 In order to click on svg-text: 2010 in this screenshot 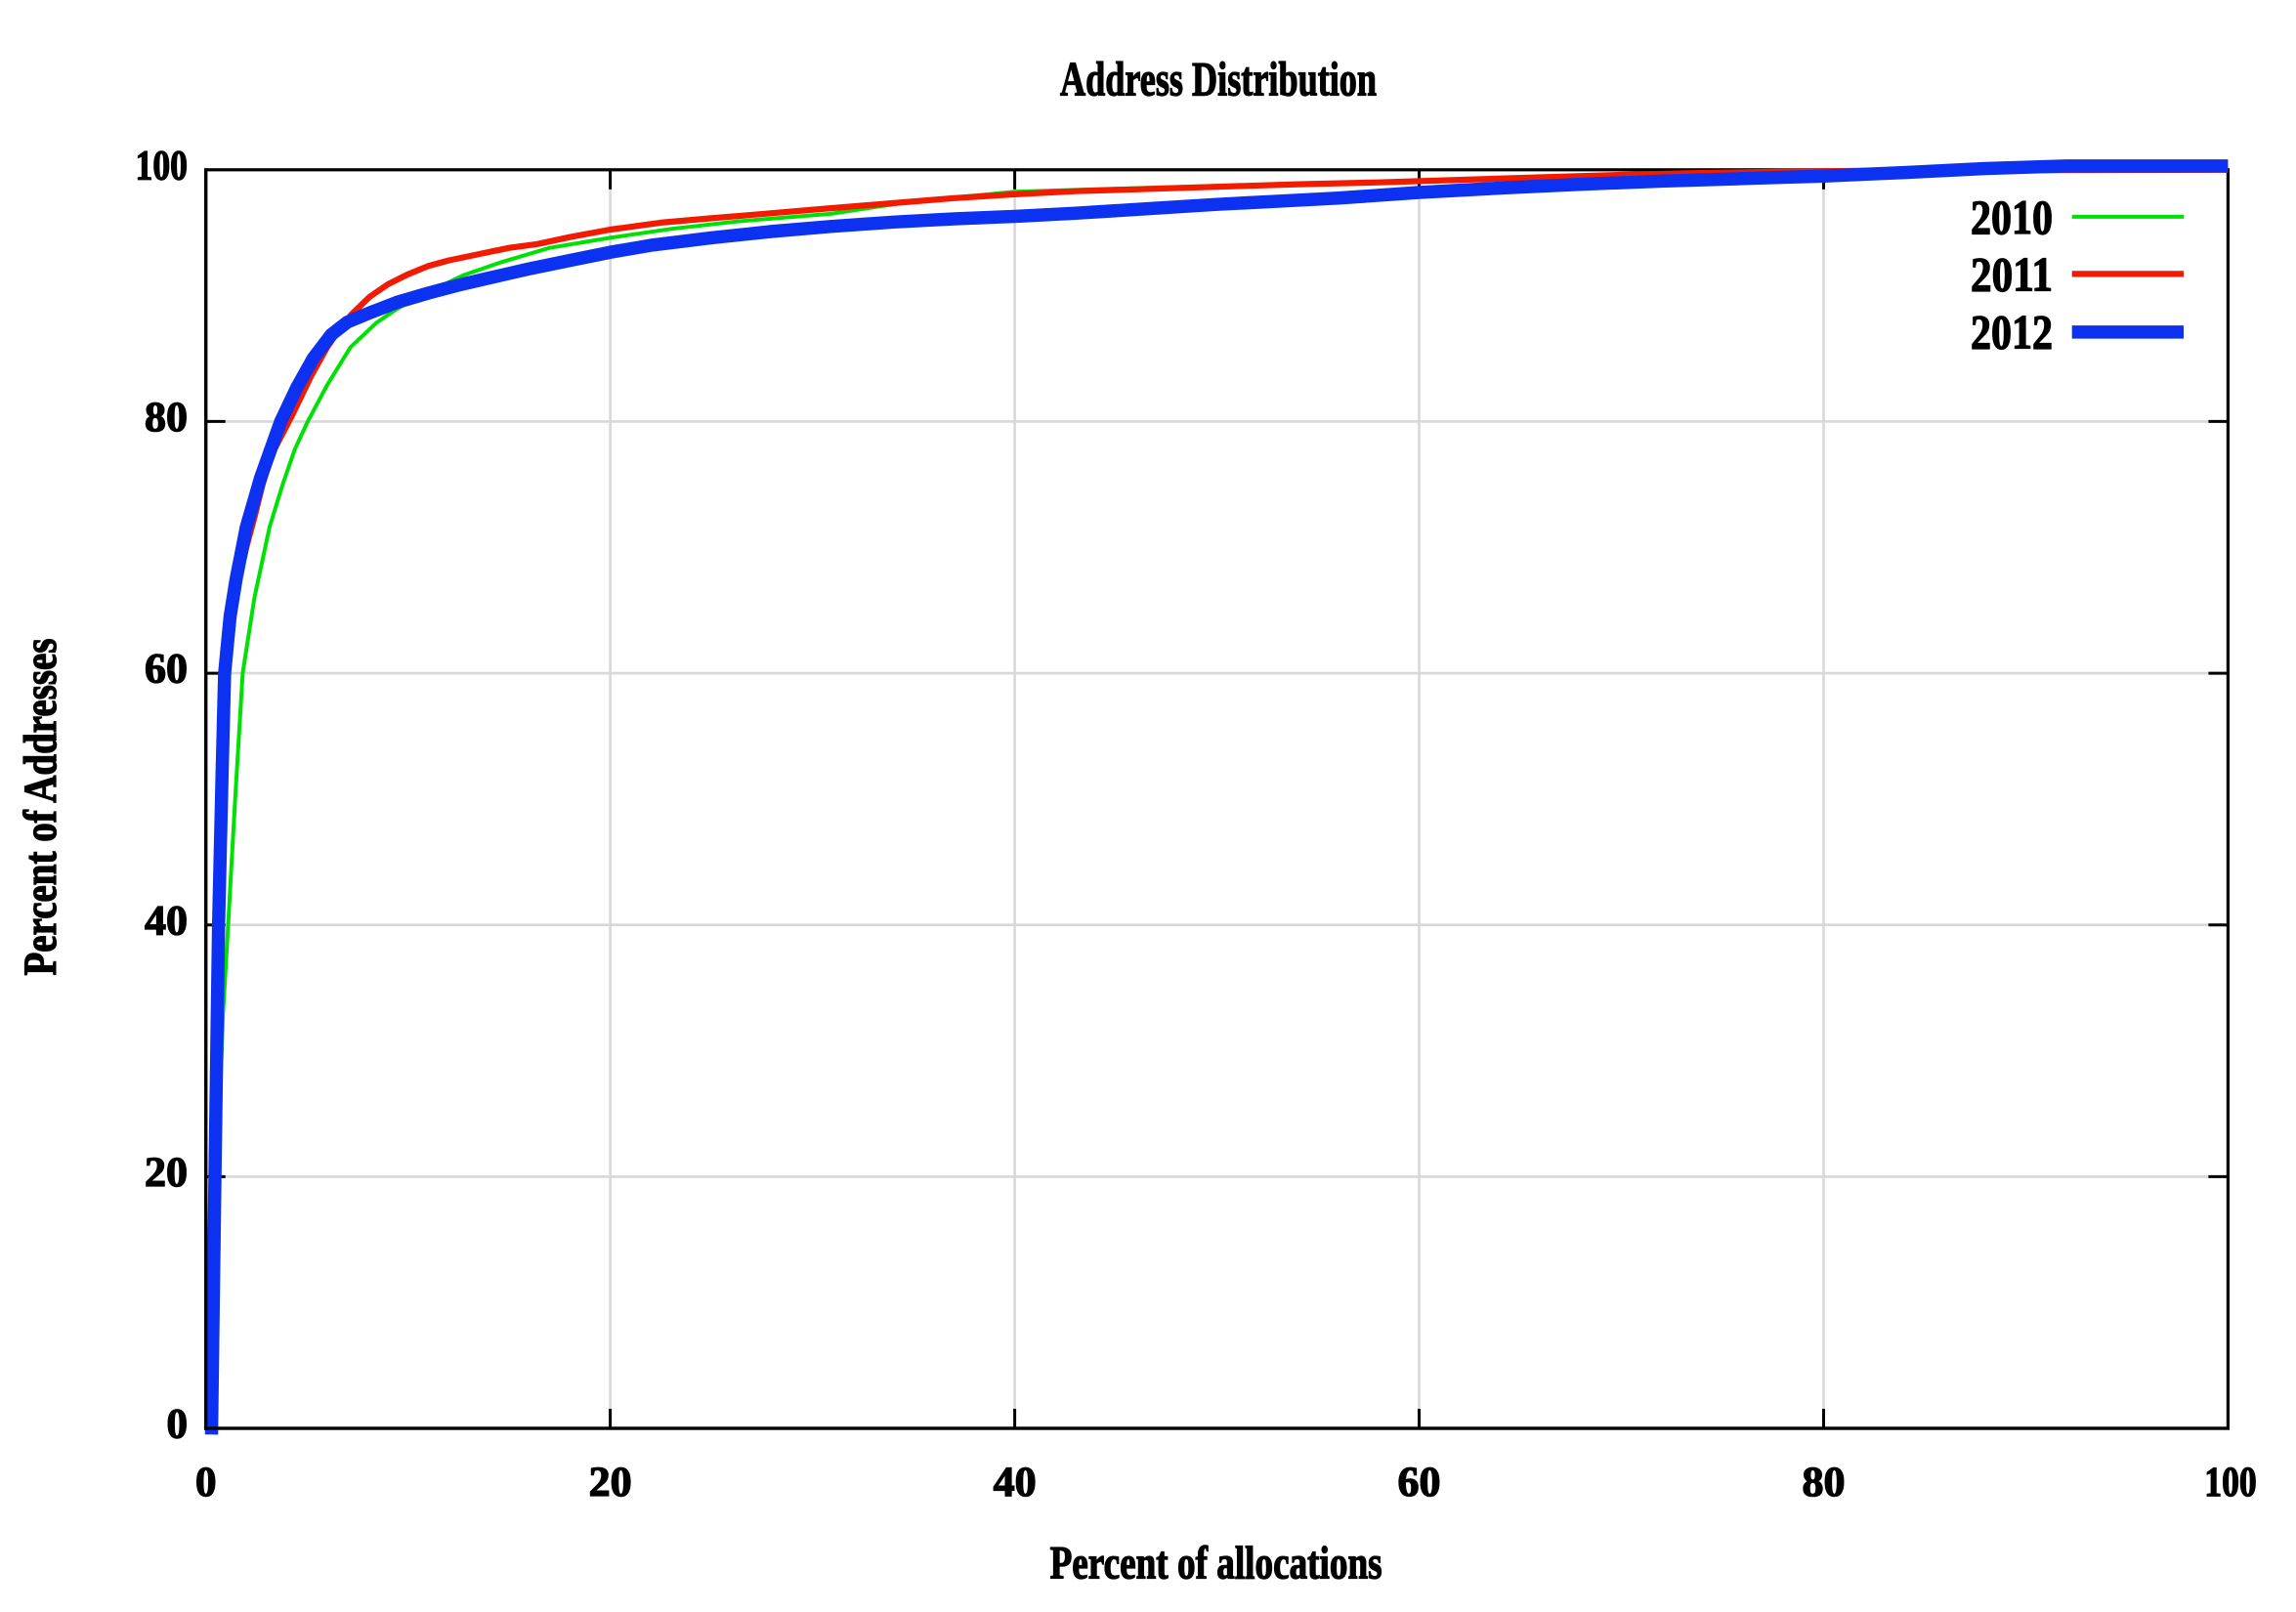, I will do `click(2012, 217)`.